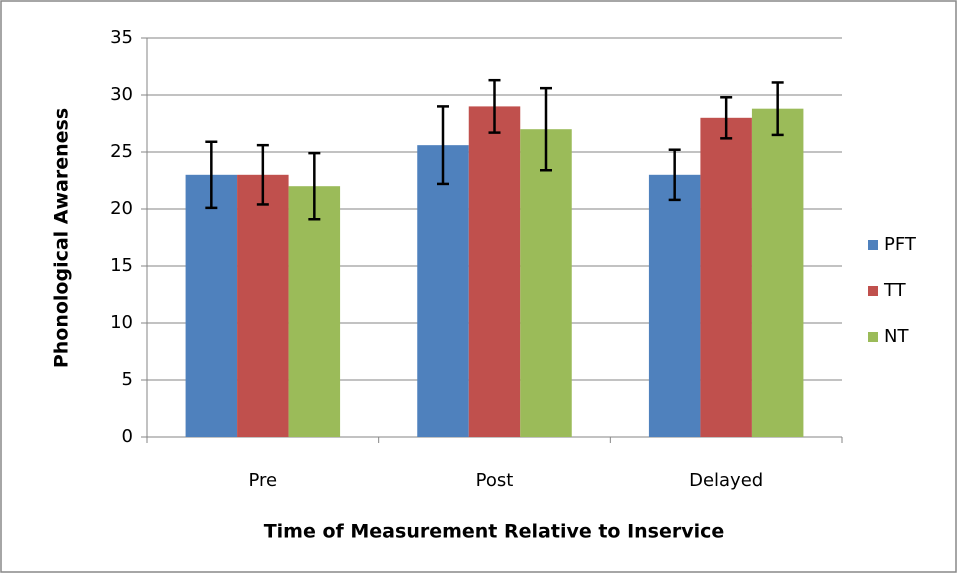 This screenshot has width=958, height=574. I want to click on y-tick-label: 25, so click(121, 151).